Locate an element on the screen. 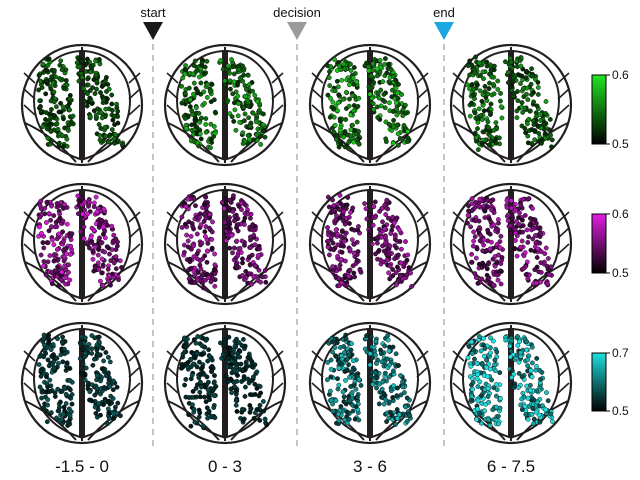  colorbar-green-min: 0.5 is located at coordinates (620, 144).